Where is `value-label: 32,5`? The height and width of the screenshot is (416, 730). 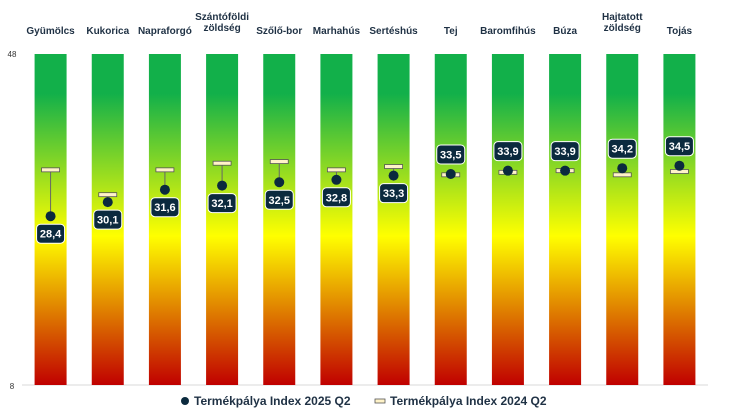 value-label: 32,5 is located at coordinates (279, 201).